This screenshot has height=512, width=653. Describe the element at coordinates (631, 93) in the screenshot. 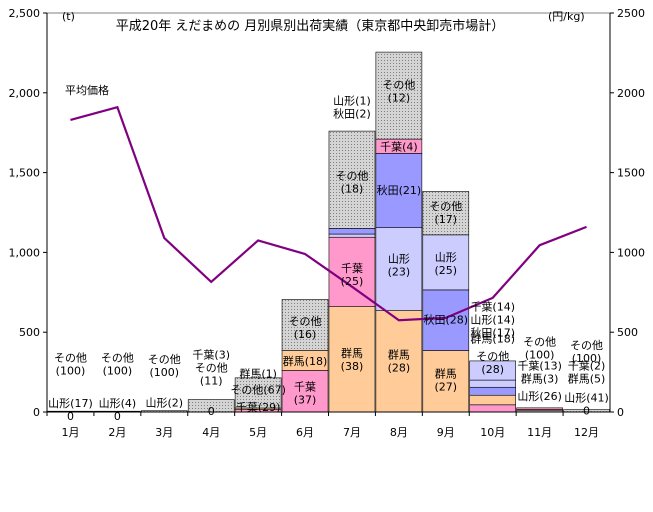

I see `right-tick-label: 2000` at that location.